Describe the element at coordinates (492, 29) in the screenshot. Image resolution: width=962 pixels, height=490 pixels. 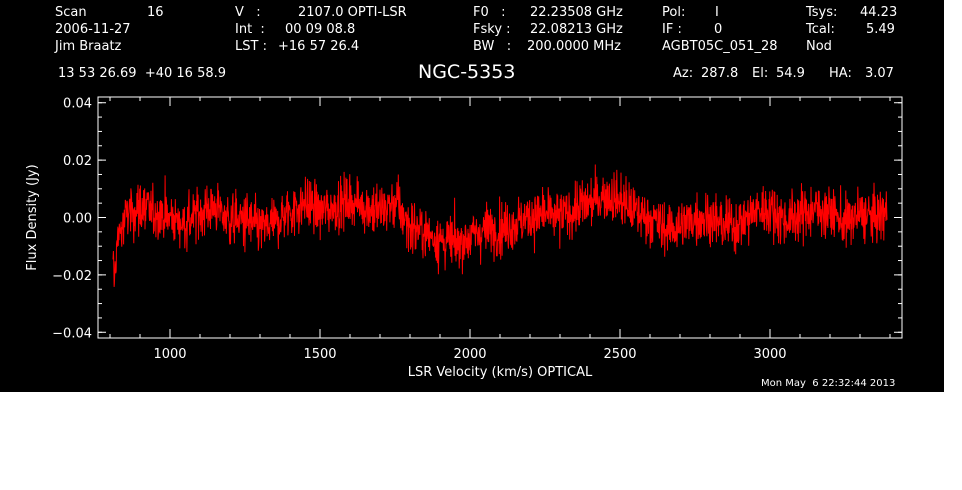
I see `fsky-label: Fsky :` at that location.